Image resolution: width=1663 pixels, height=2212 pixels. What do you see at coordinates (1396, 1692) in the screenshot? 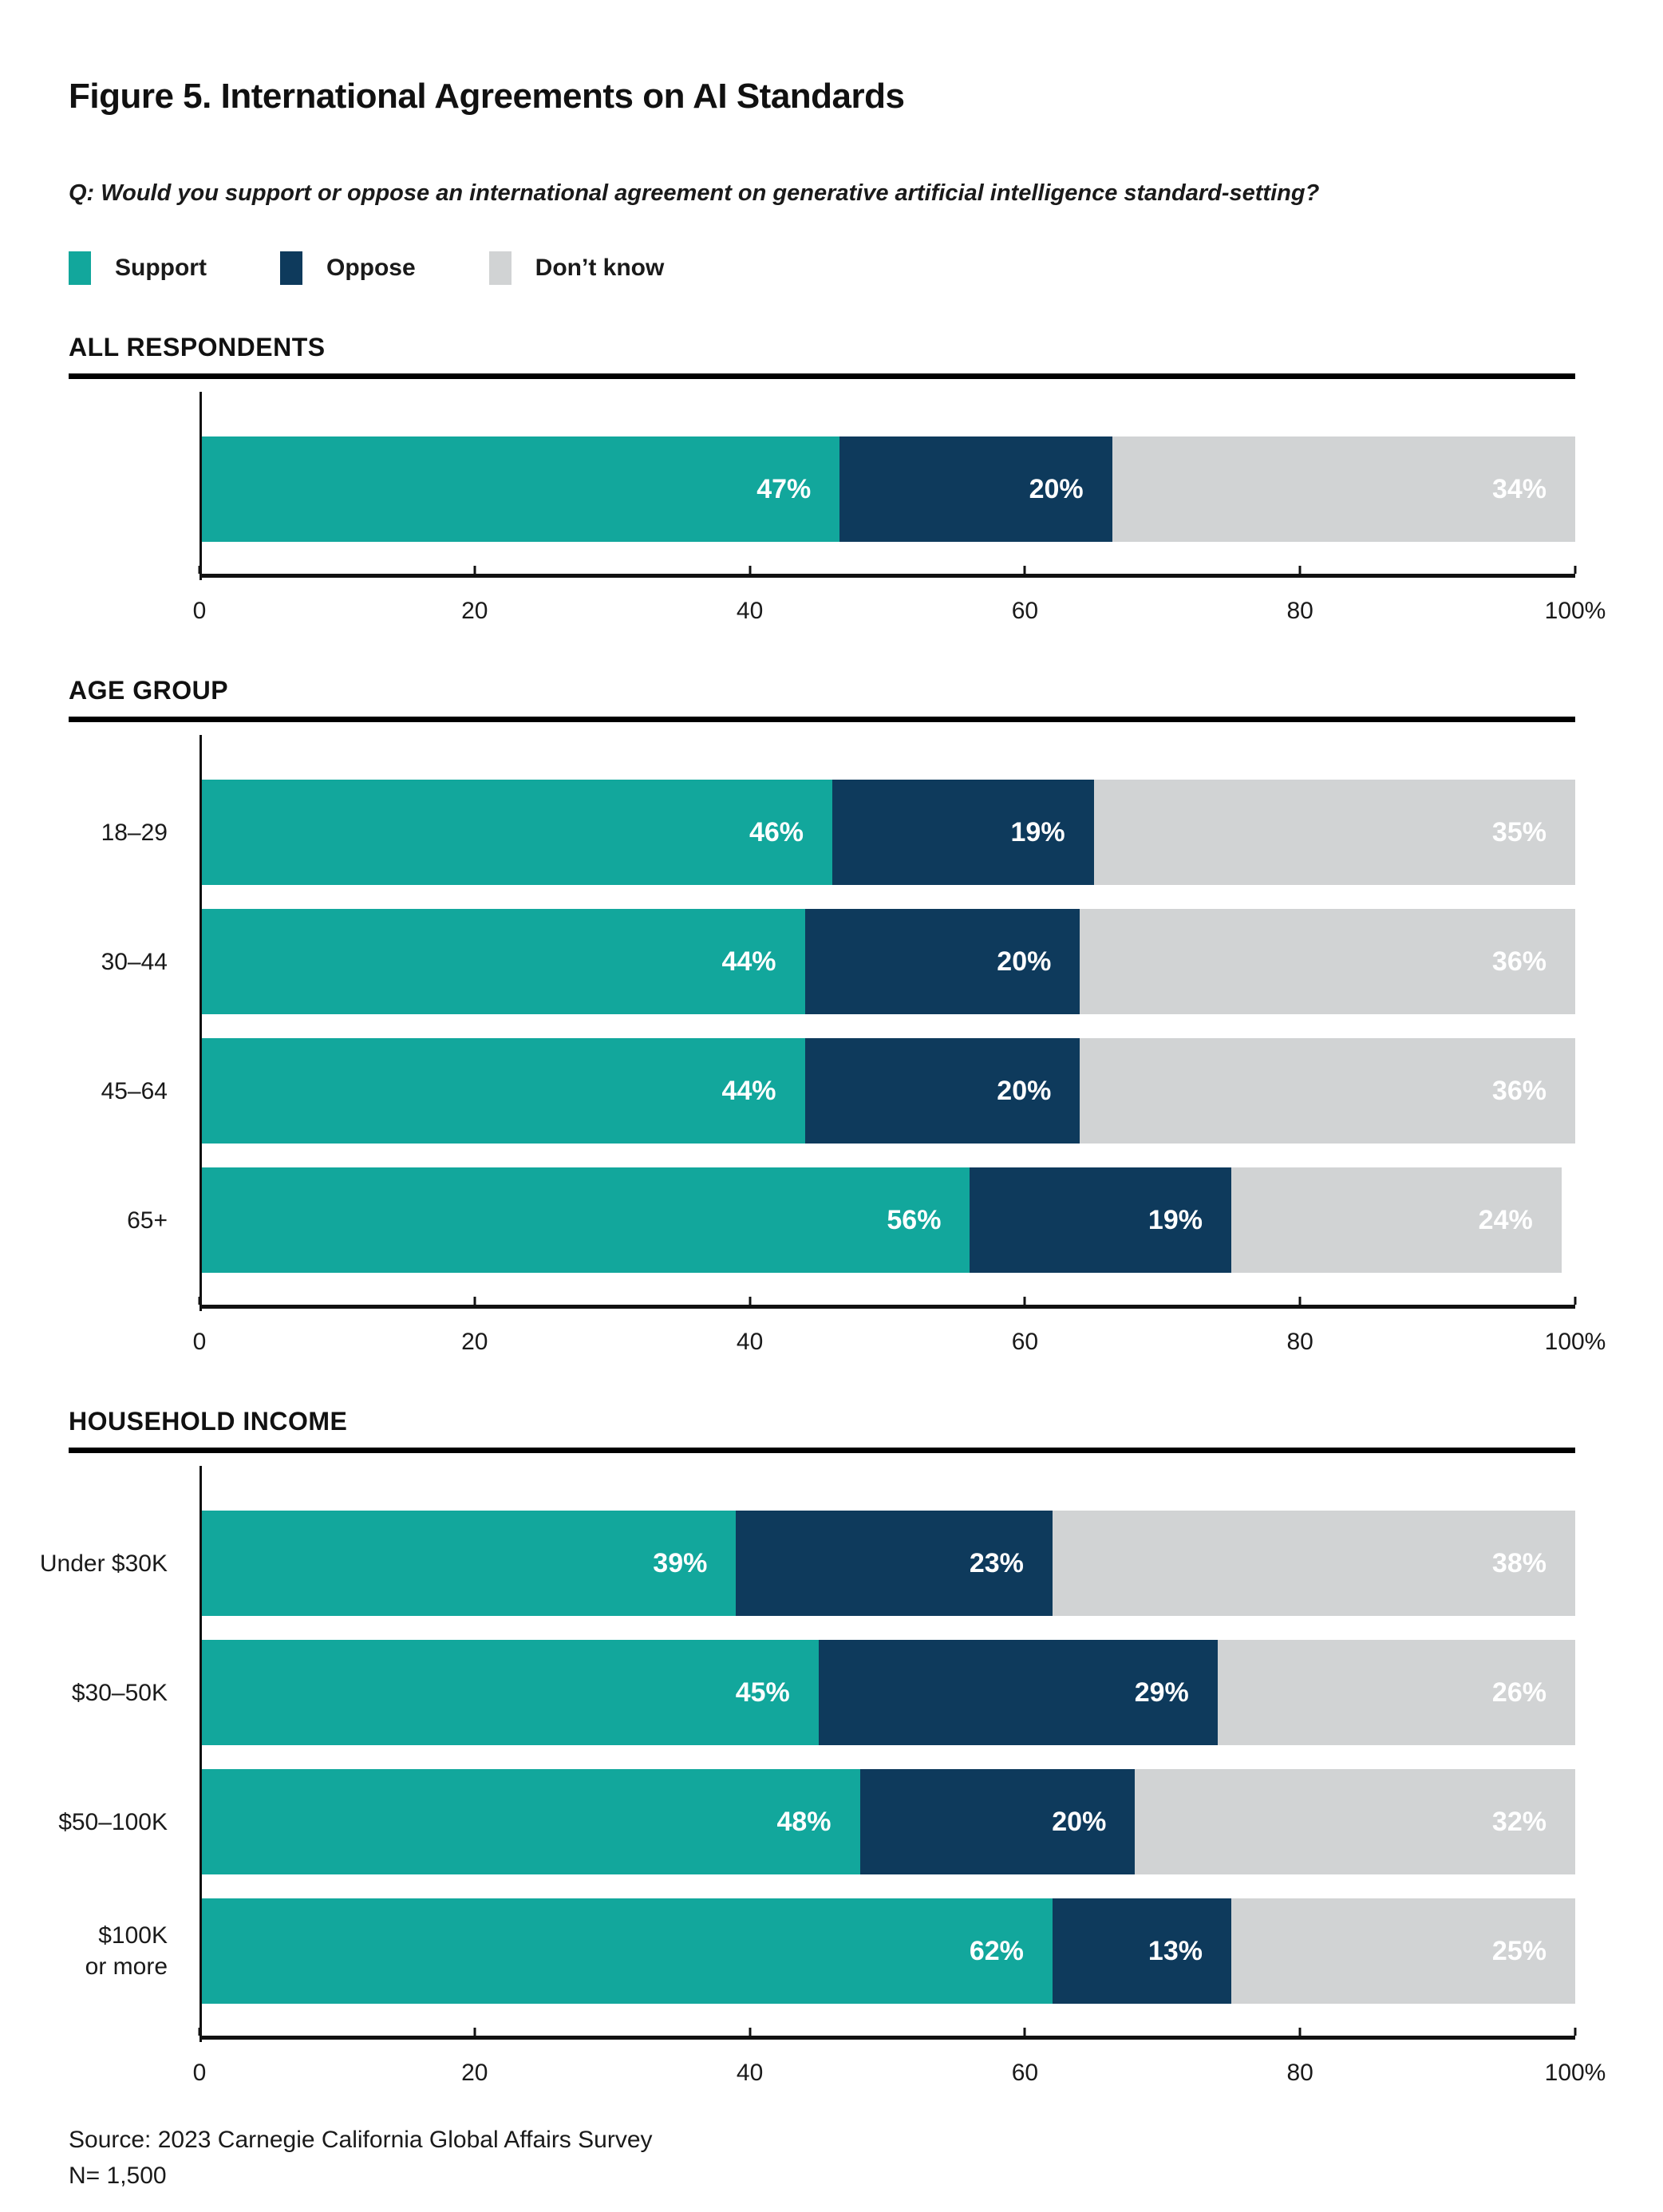
I see `bar-segment-don-t-know: 26%` at bounding box center [1396, 1692].